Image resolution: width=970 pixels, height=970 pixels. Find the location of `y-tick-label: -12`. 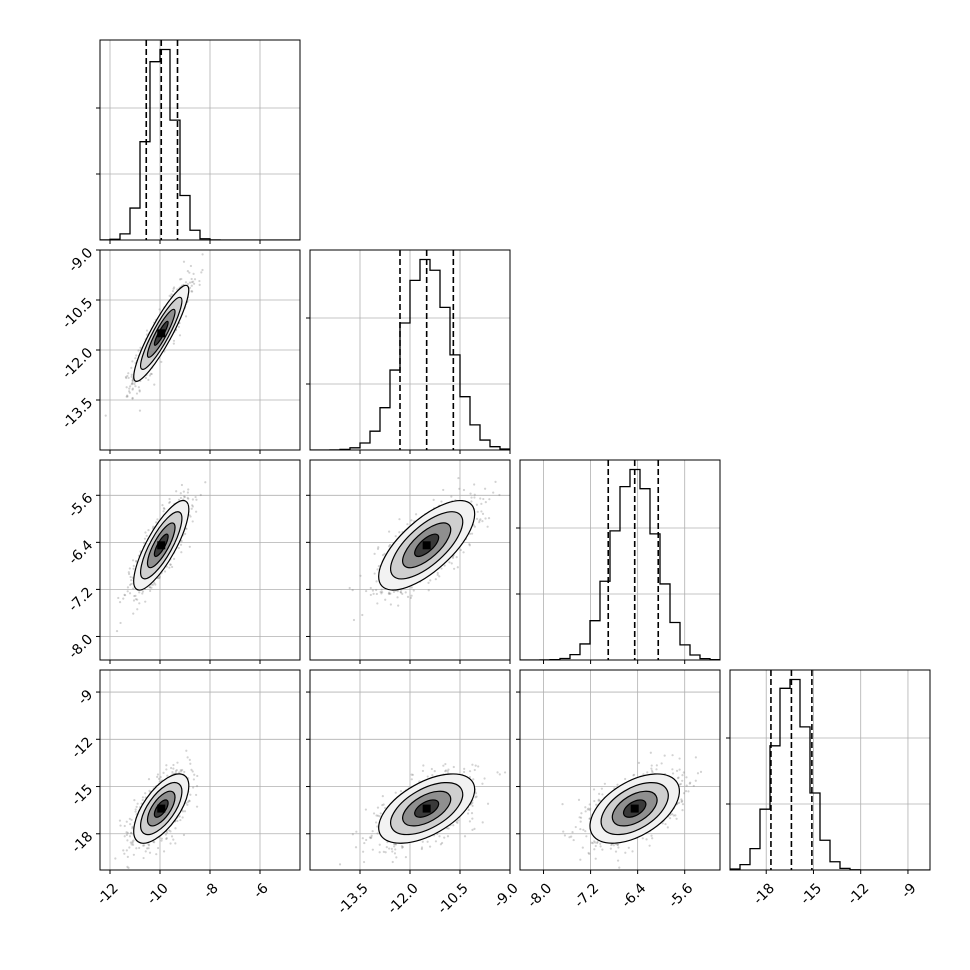

y-tick-label: -12 is located at coordinates (82, 747).